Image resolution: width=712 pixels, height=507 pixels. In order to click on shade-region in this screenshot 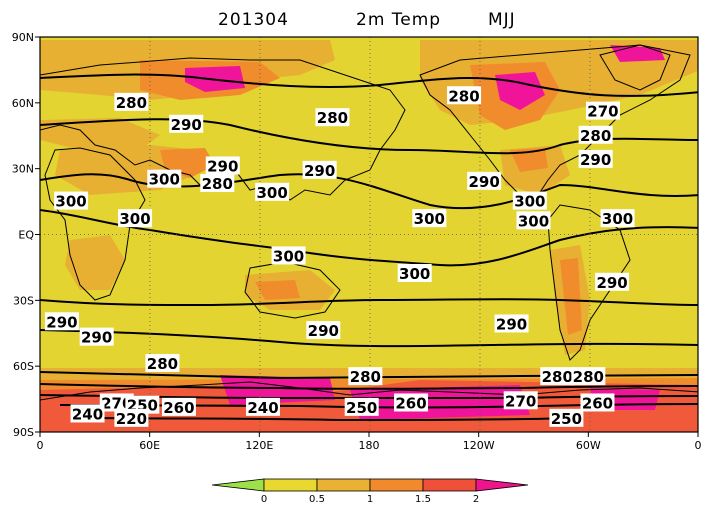, I will do `click(95, 262)`.